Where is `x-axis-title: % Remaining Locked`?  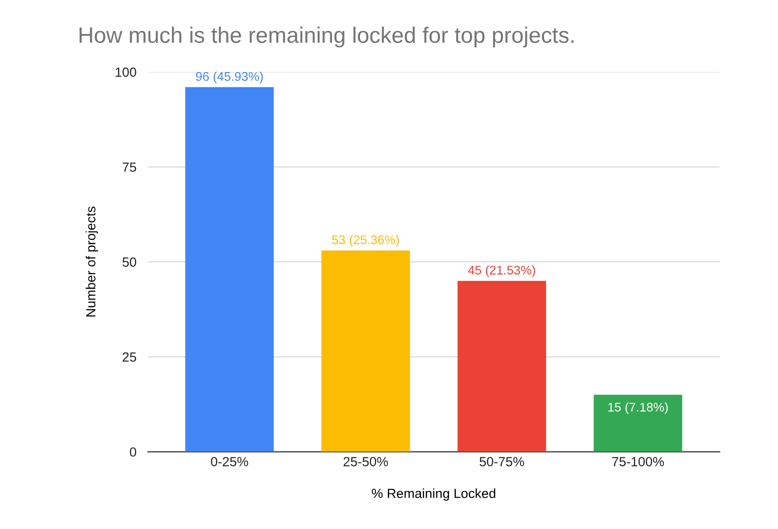
x-axis-title: % Remaining Locked is located at coordinates (434, 494).